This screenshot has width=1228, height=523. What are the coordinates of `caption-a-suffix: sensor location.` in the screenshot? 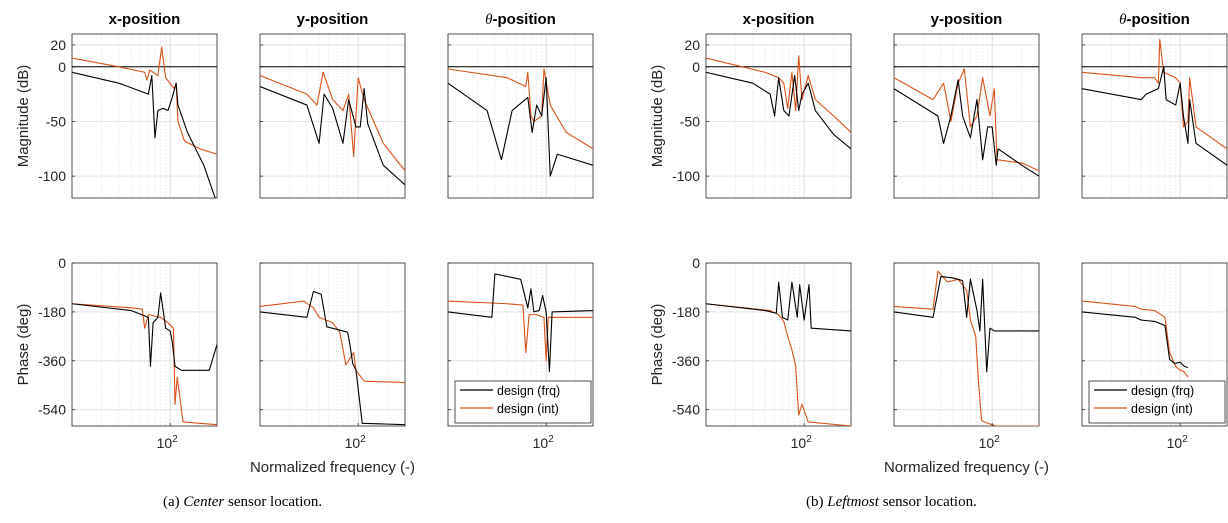 It's located at (273, 502).